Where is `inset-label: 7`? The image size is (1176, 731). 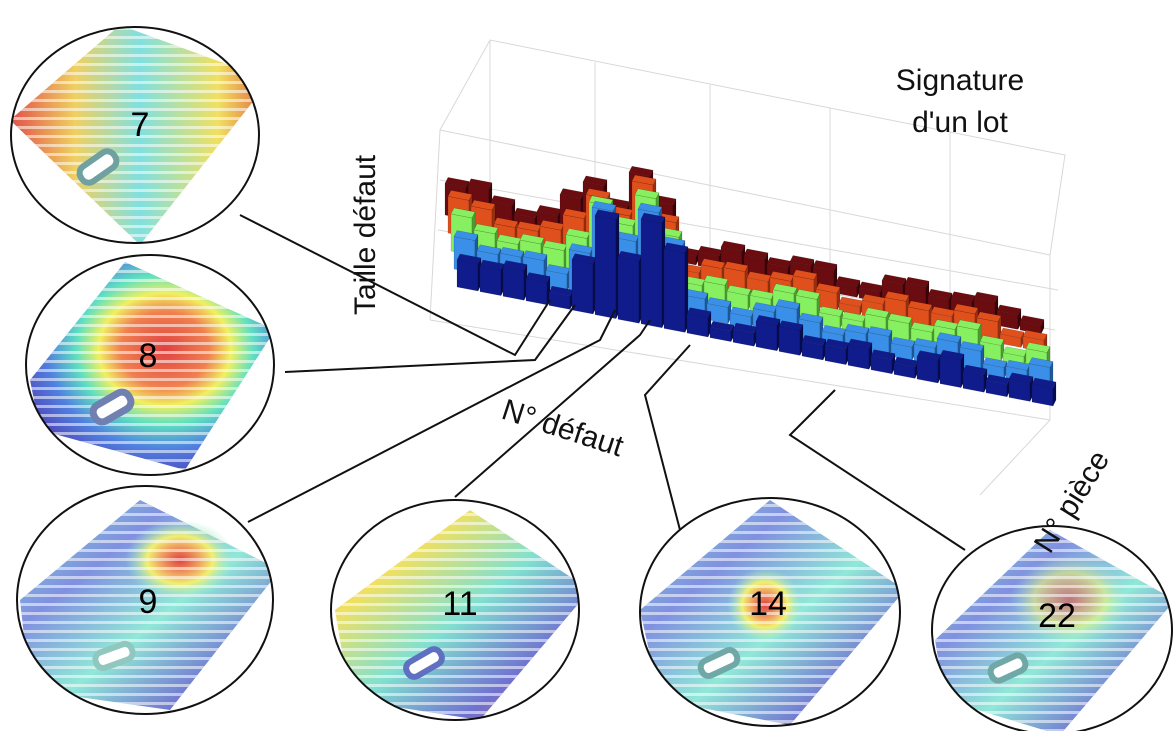 inset-label: 7 is located at coordinates (140, 125).